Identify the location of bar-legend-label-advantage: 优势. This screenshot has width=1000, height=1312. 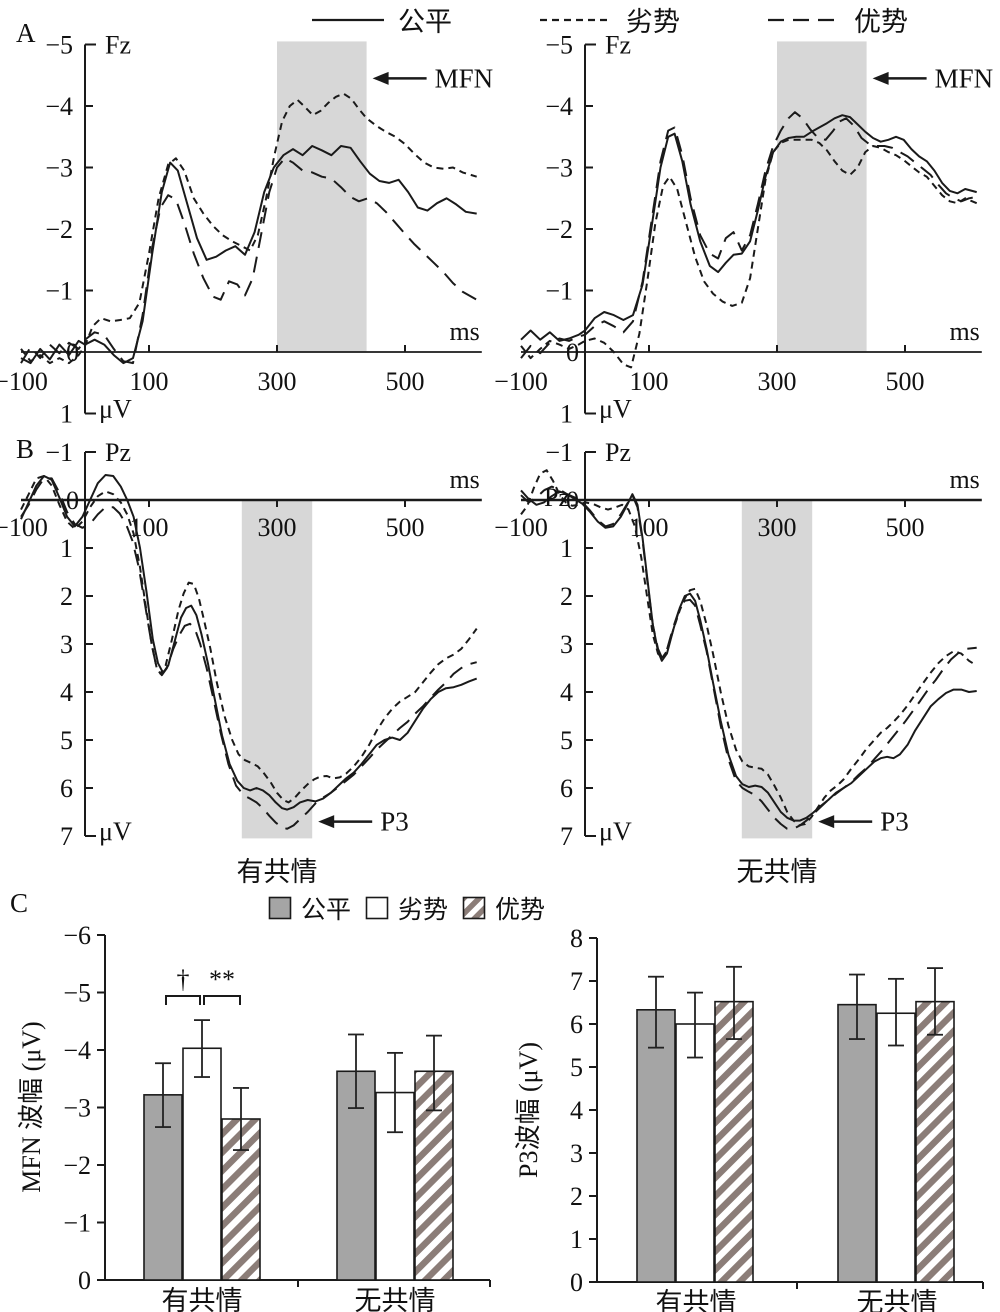
(520, 910).